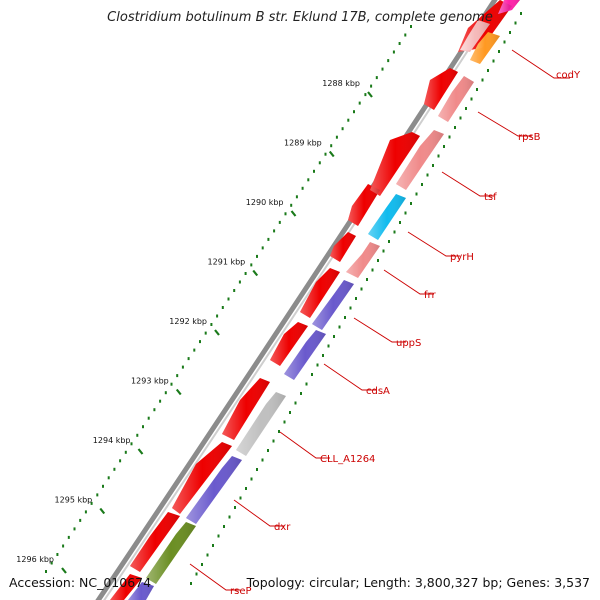 This screenshot has height=600, width=600. I want to click on gene-label-rseP: rseP, so click(241, 591).